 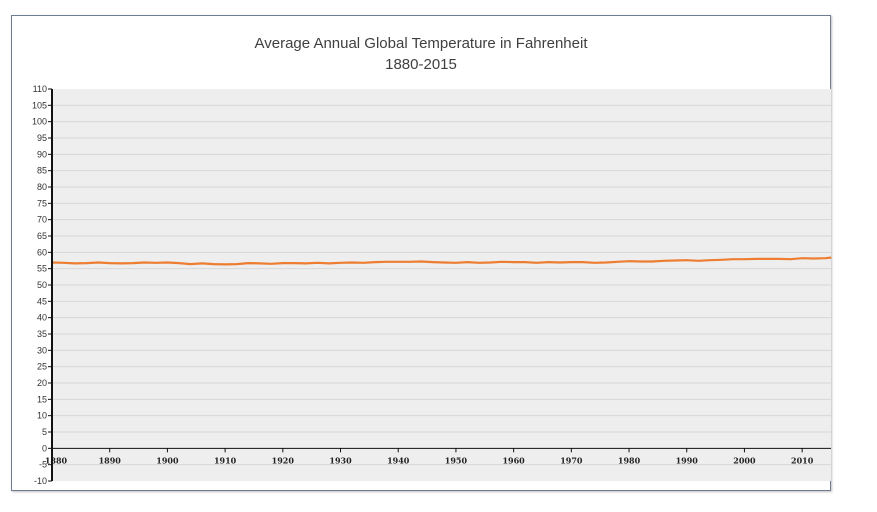 I want to click on x-tick-label: 1960, so click(x=513, y=460).